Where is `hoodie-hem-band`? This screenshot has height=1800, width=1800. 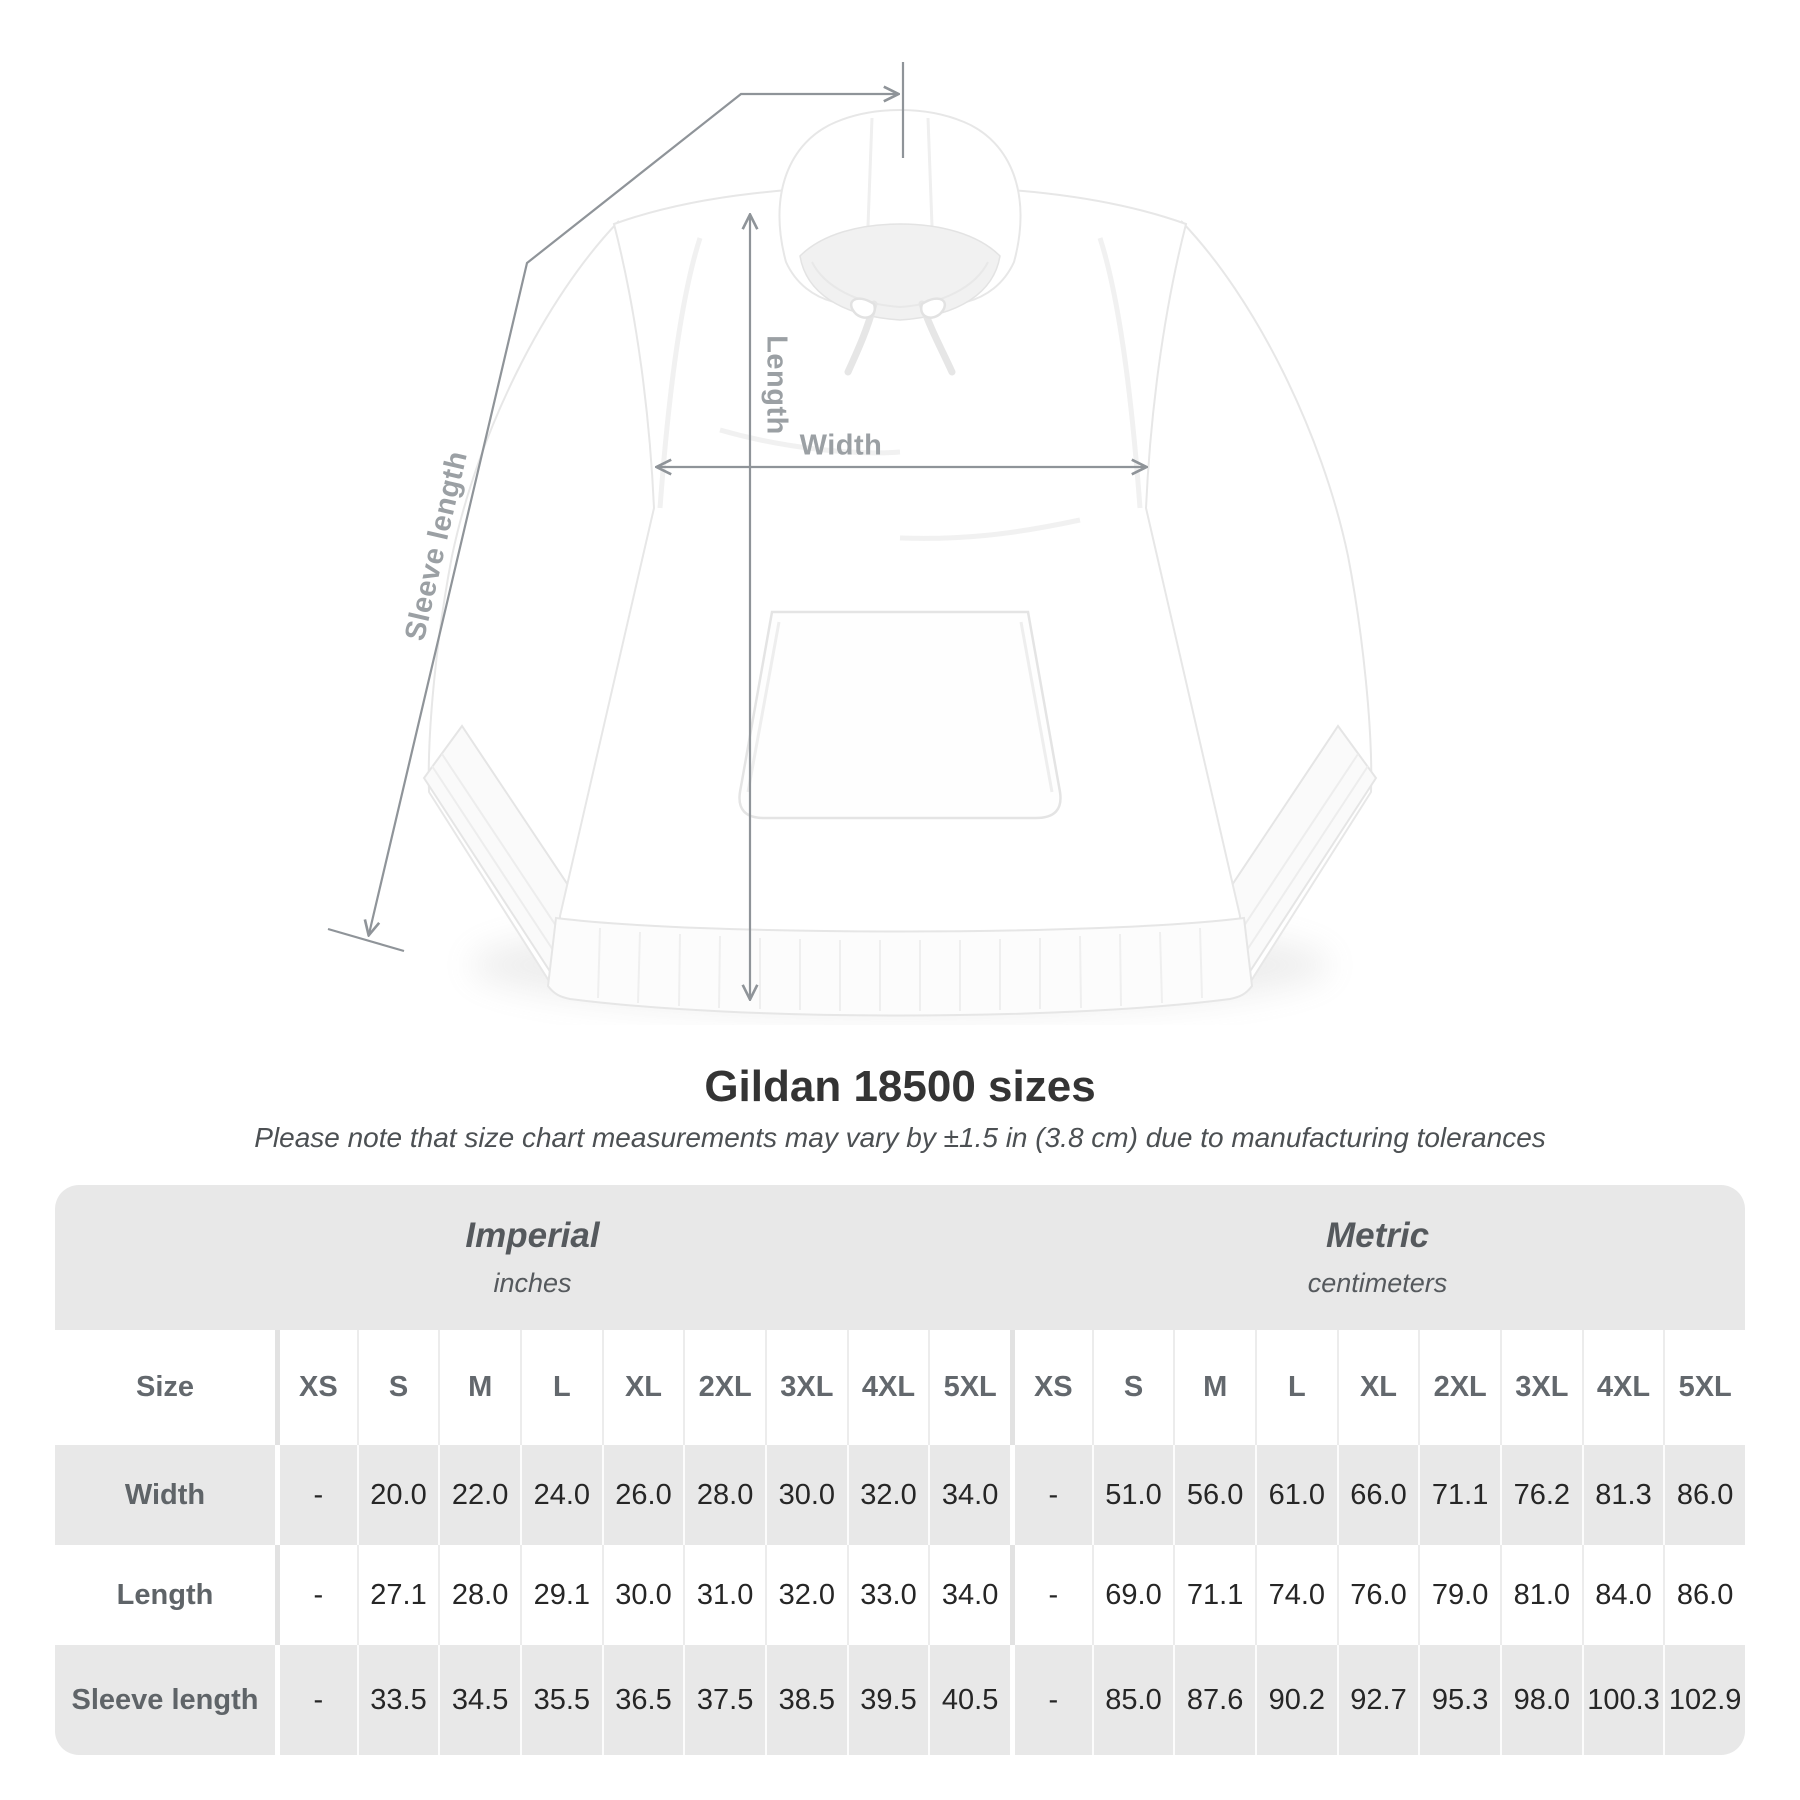 hoodie-hem-band is located at coordinates (900, 966).